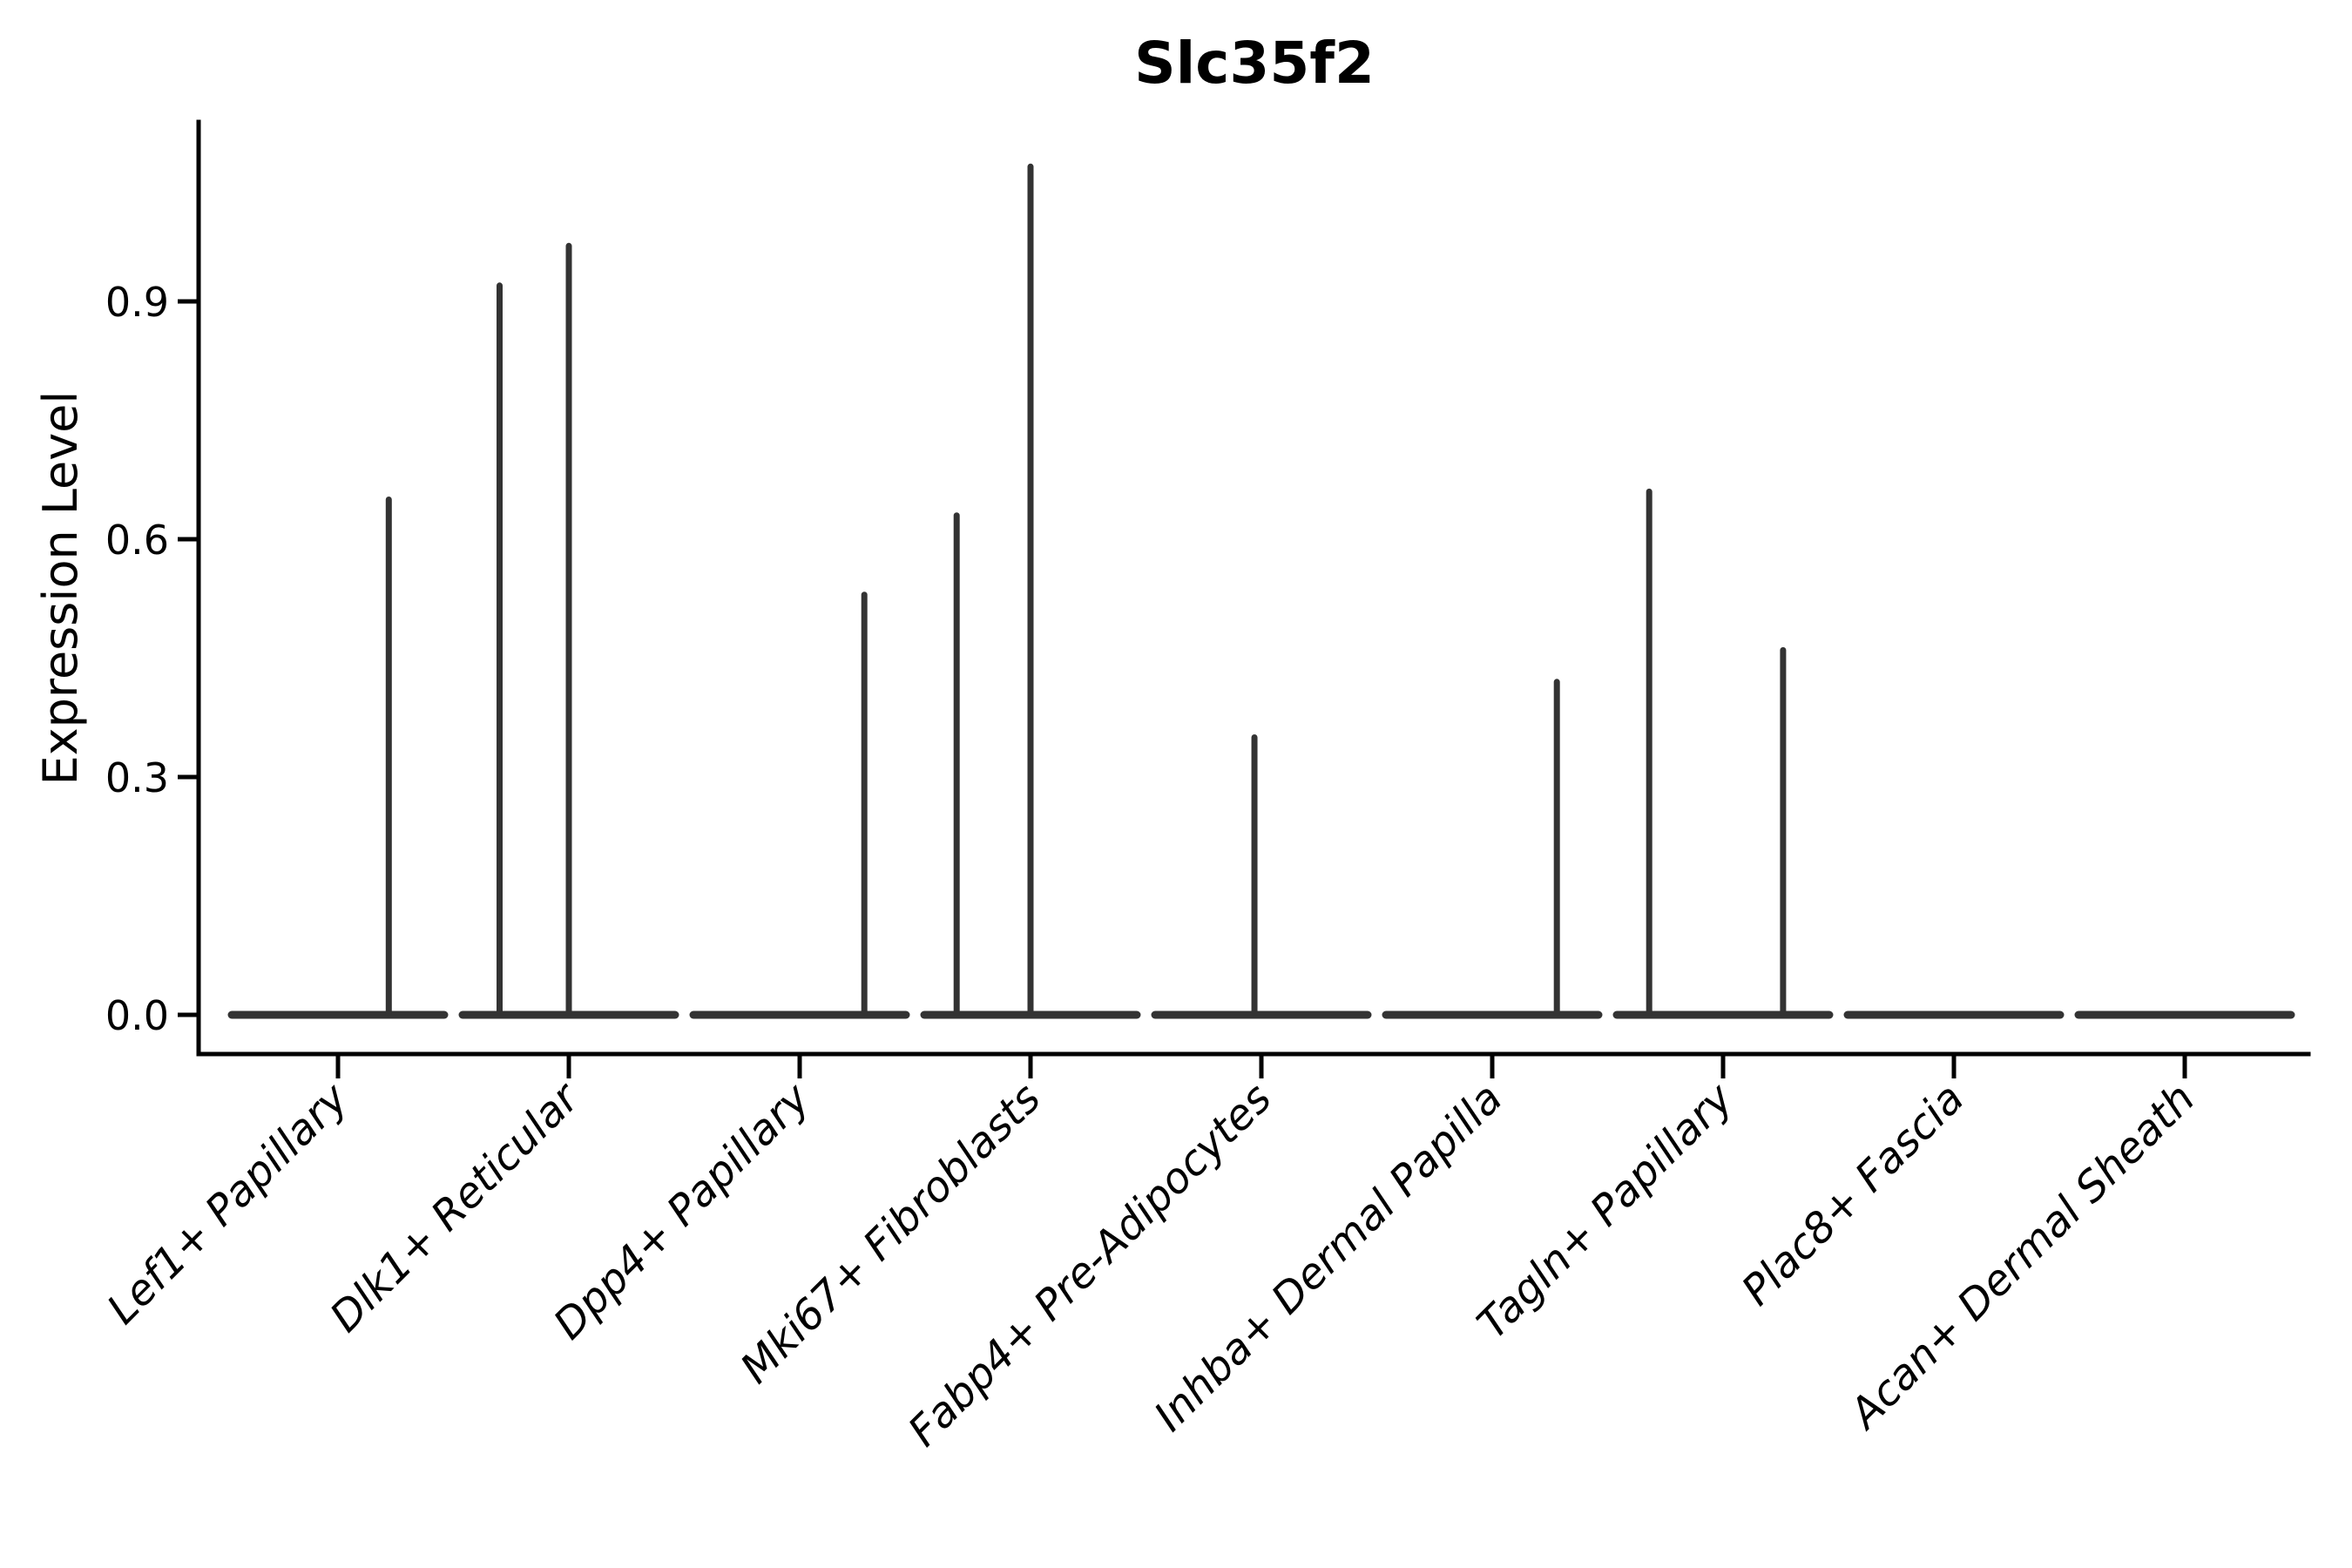 This screenshot has width=2352, height=1568. Describe the element at coordinates (61, 588) in the screenshot. I see `y-axis-label: Expression Level` at that location.